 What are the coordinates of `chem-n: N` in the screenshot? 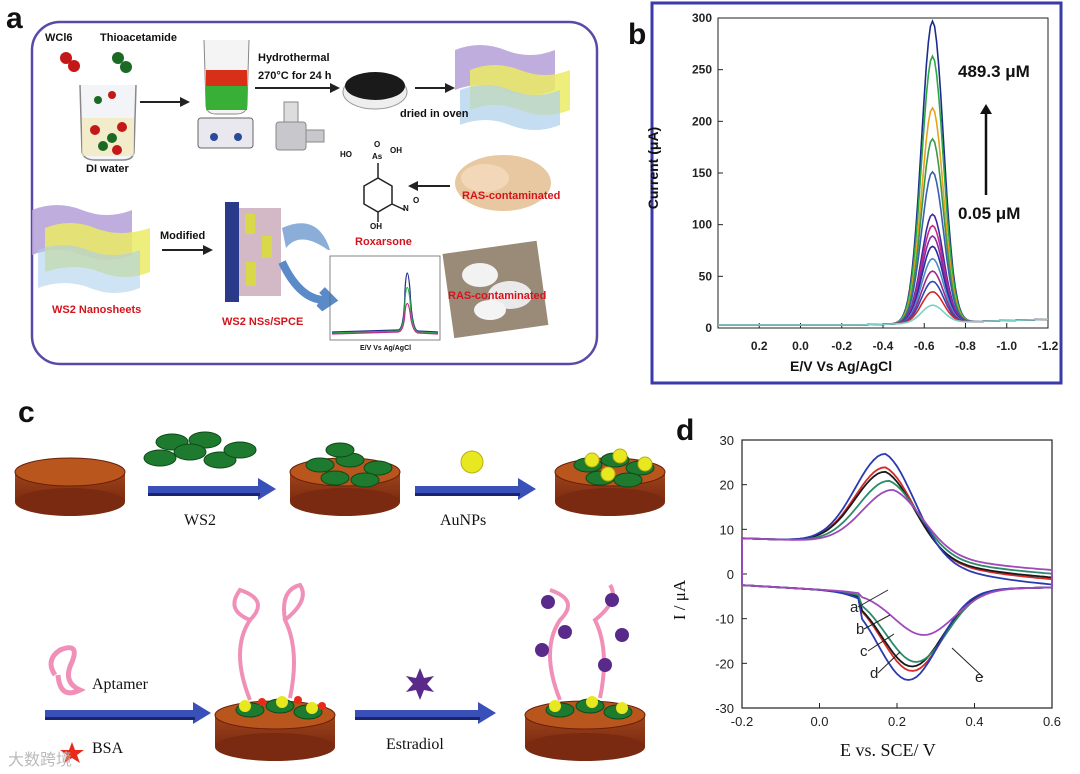 It's located at (406, 208).